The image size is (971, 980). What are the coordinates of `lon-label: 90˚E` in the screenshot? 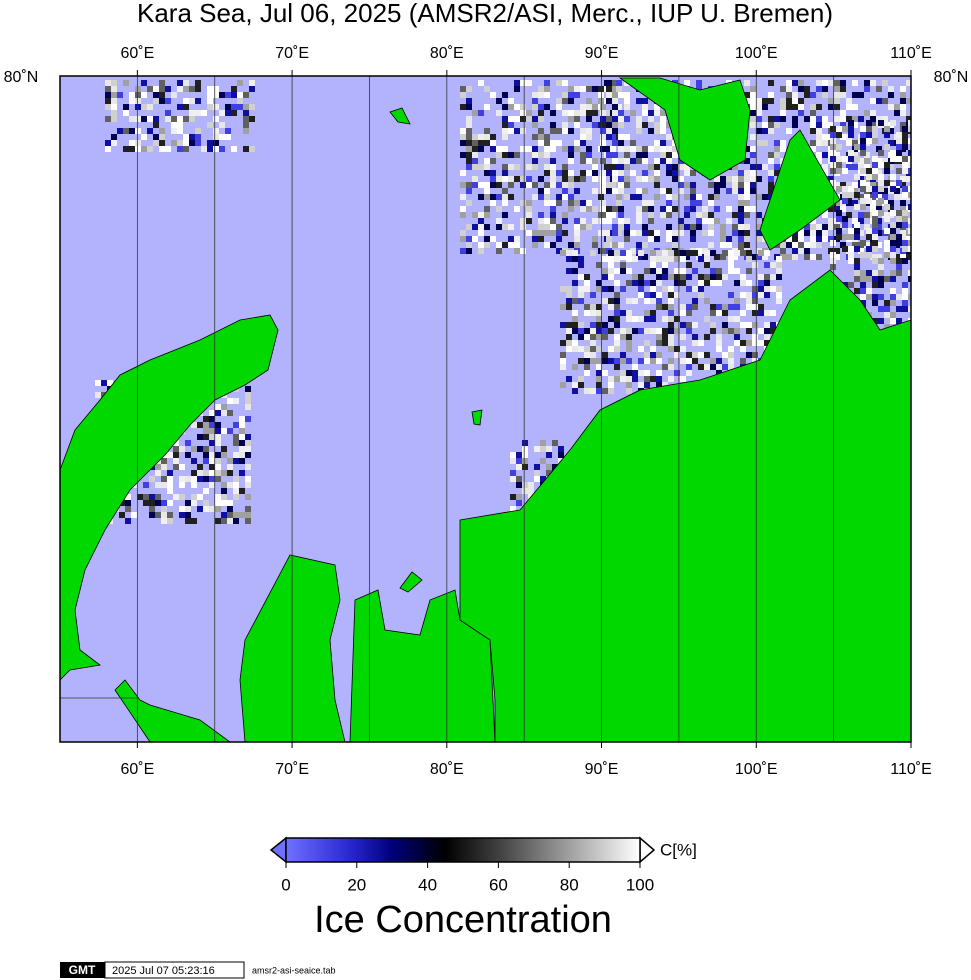 It's located at (602, 769).